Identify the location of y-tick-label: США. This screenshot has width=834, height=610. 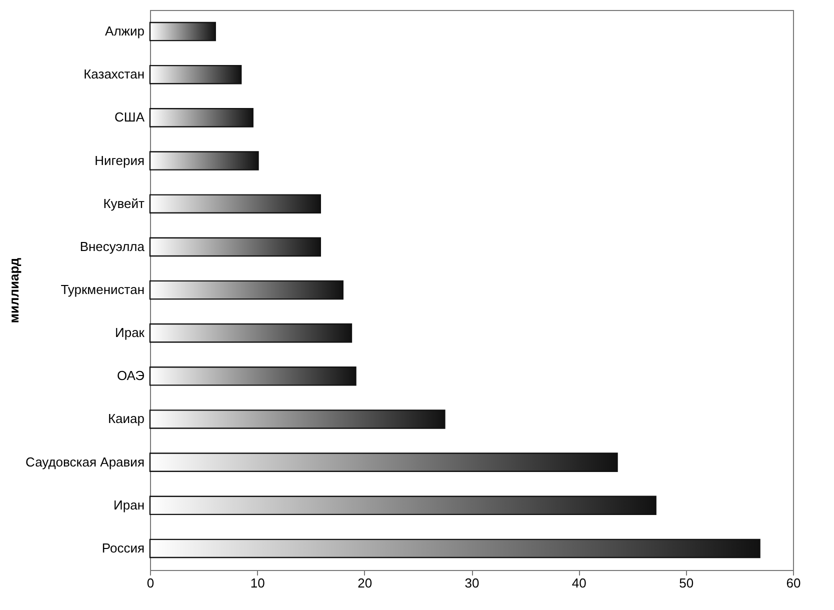
(129, 117).